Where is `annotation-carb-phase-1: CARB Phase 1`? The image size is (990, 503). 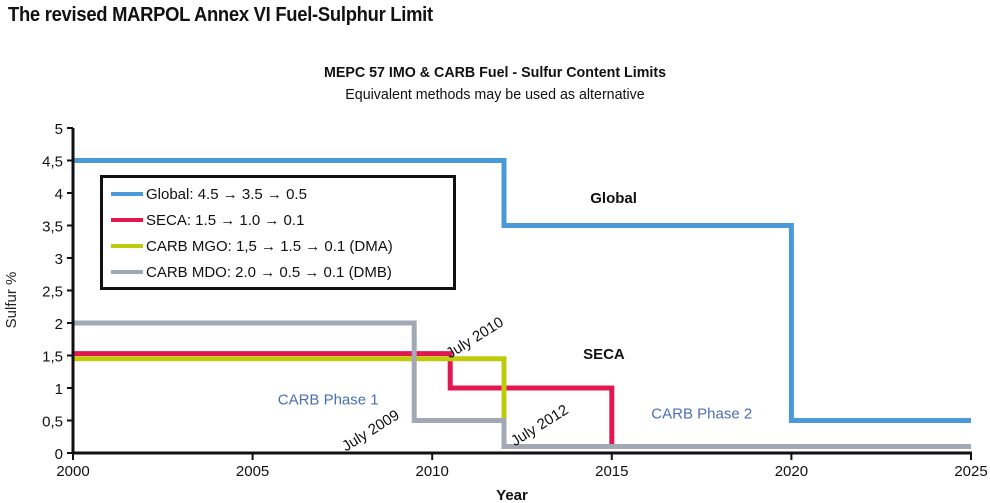
annotation-carb-phase-1: CARB Phase 1 is located at coordinates (328, 399).